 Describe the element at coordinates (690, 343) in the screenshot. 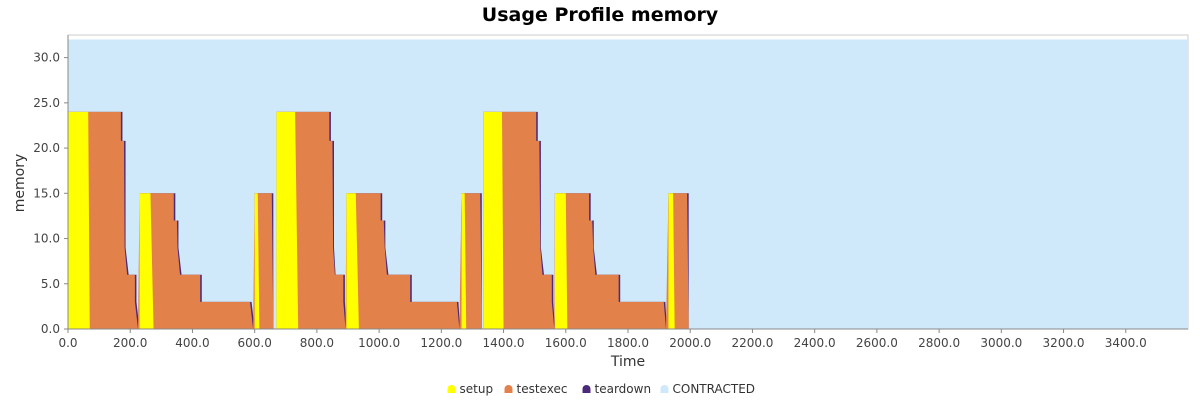

I see `x-tick-label: 2000.0` at that location.